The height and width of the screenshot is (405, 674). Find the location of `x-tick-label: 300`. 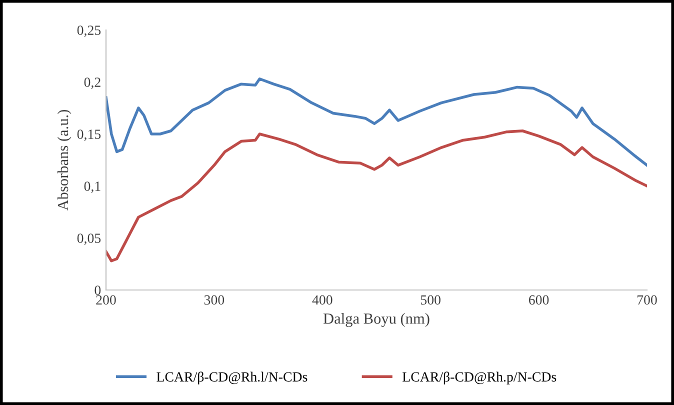

x-tick-label: 300 is located at coordinates (214, 300).